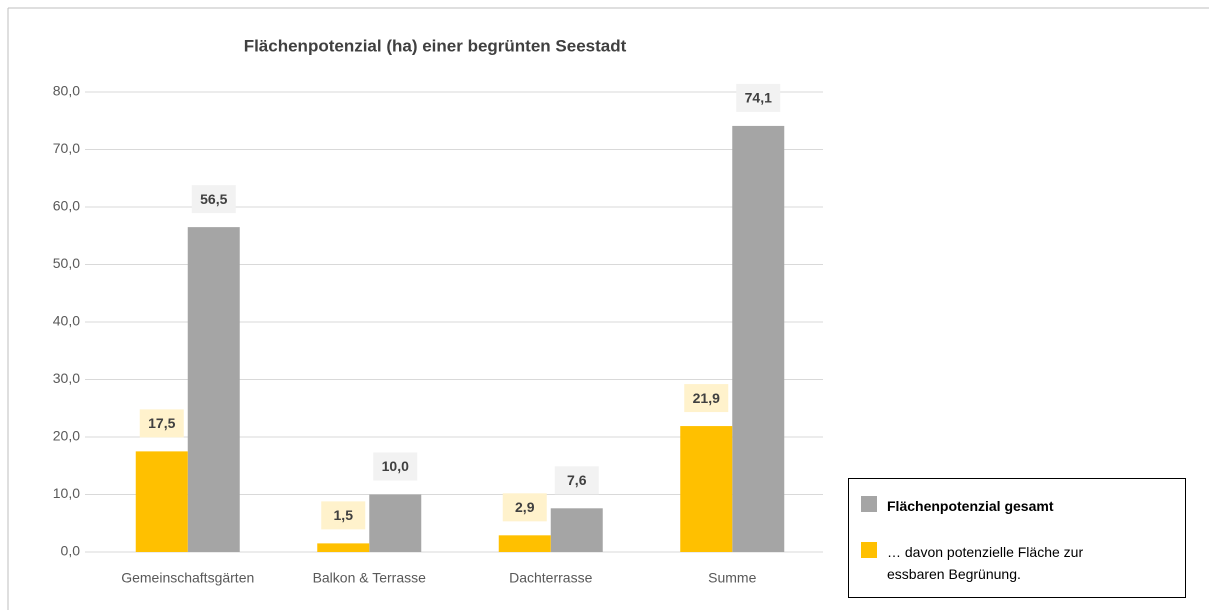 The height and width of the screenshot is (610, 1209). I want to click on y-tick-label: 70,0, so click(66, 148).